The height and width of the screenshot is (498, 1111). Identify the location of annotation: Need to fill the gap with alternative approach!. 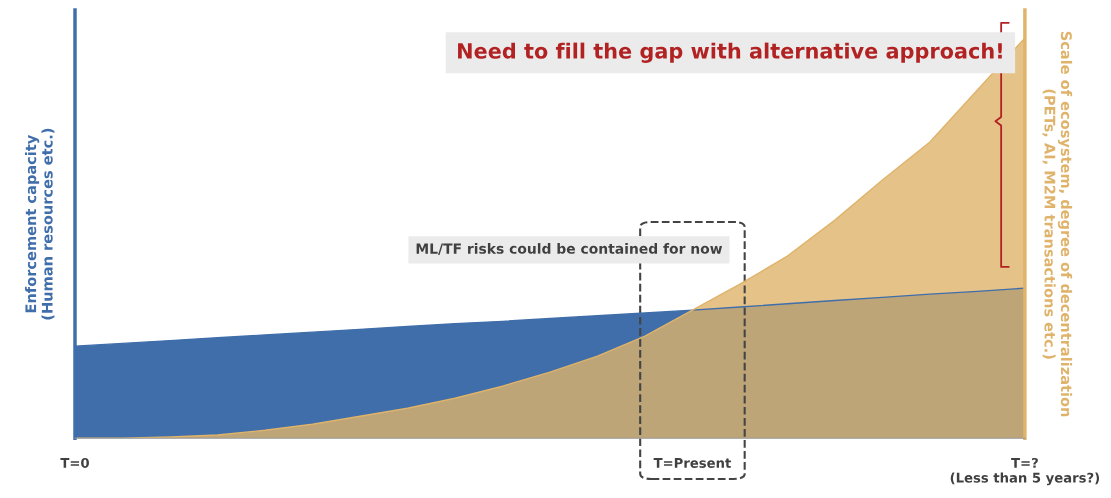
(730, 52).